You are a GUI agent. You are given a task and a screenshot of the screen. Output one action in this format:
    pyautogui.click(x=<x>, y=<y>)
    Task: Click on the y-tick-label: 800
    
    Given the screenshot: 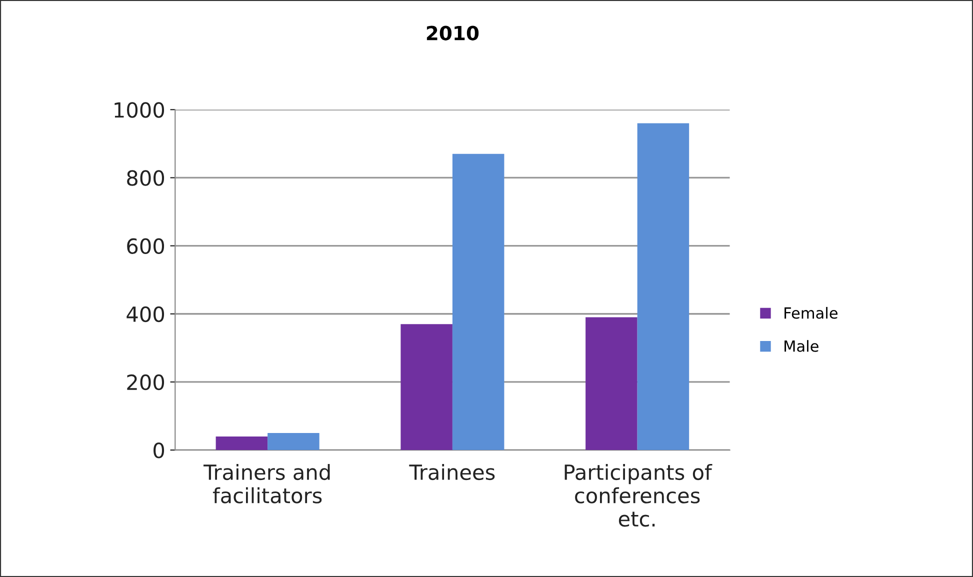 What is the action you would take?
    pyautogui.click(x=145, y=178)
    